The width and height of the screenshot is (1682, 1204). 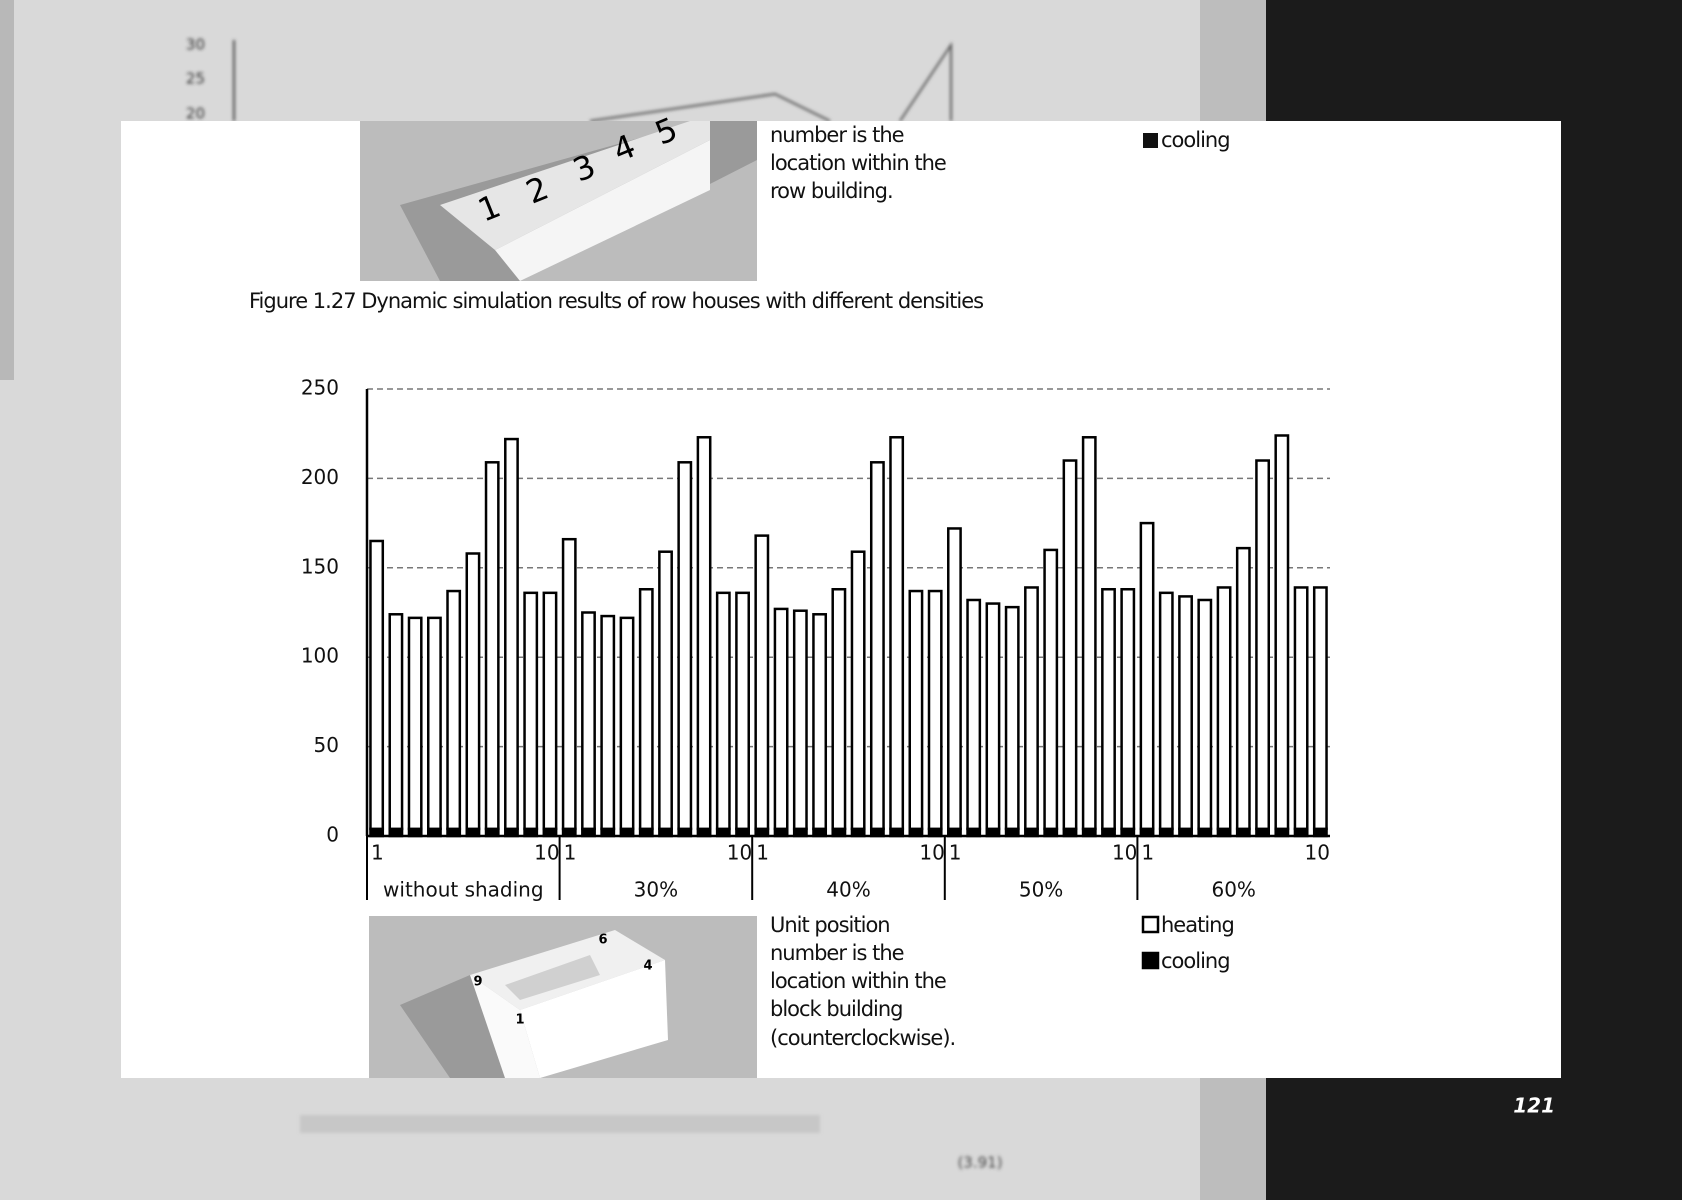 I want to click on y-tick-label: 0, so click(x=332, y=835).